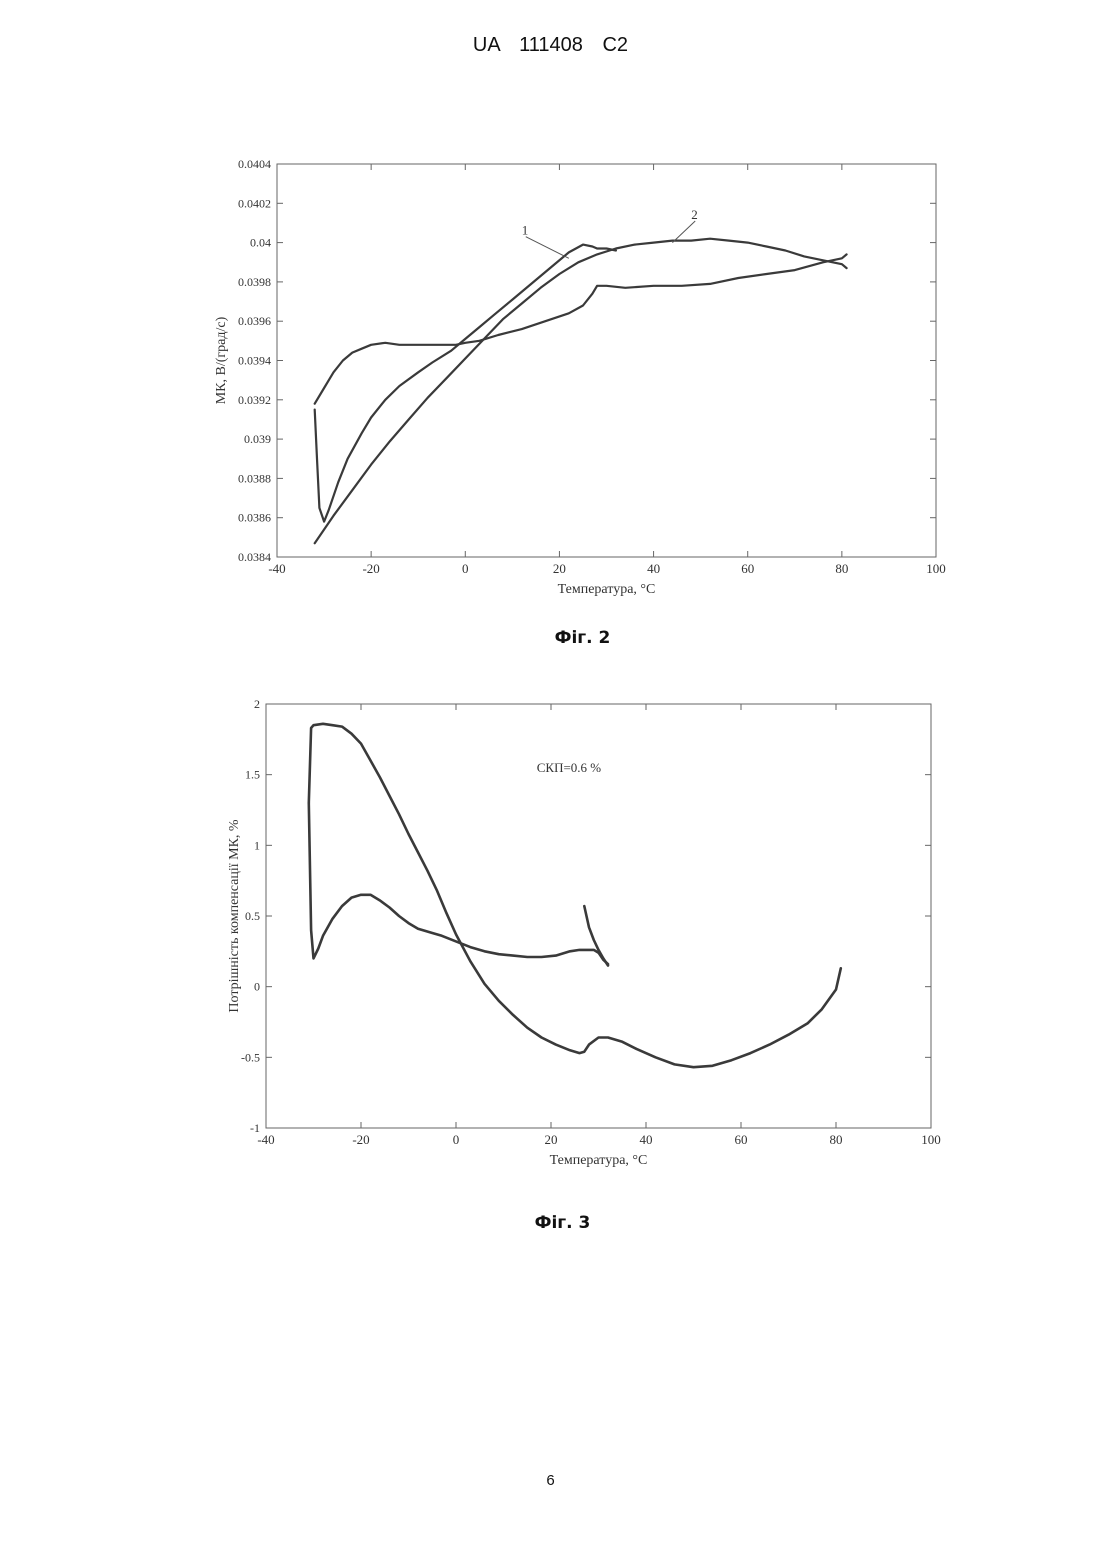 The image size is (1101, 1557). I want to click on y-tick-label: 0.0386, so click(254, 518).